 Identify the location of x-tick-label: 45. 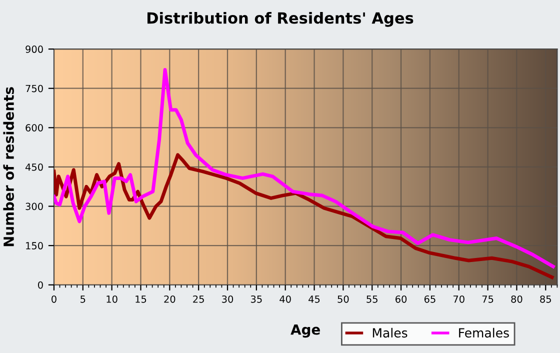
(314, 299).